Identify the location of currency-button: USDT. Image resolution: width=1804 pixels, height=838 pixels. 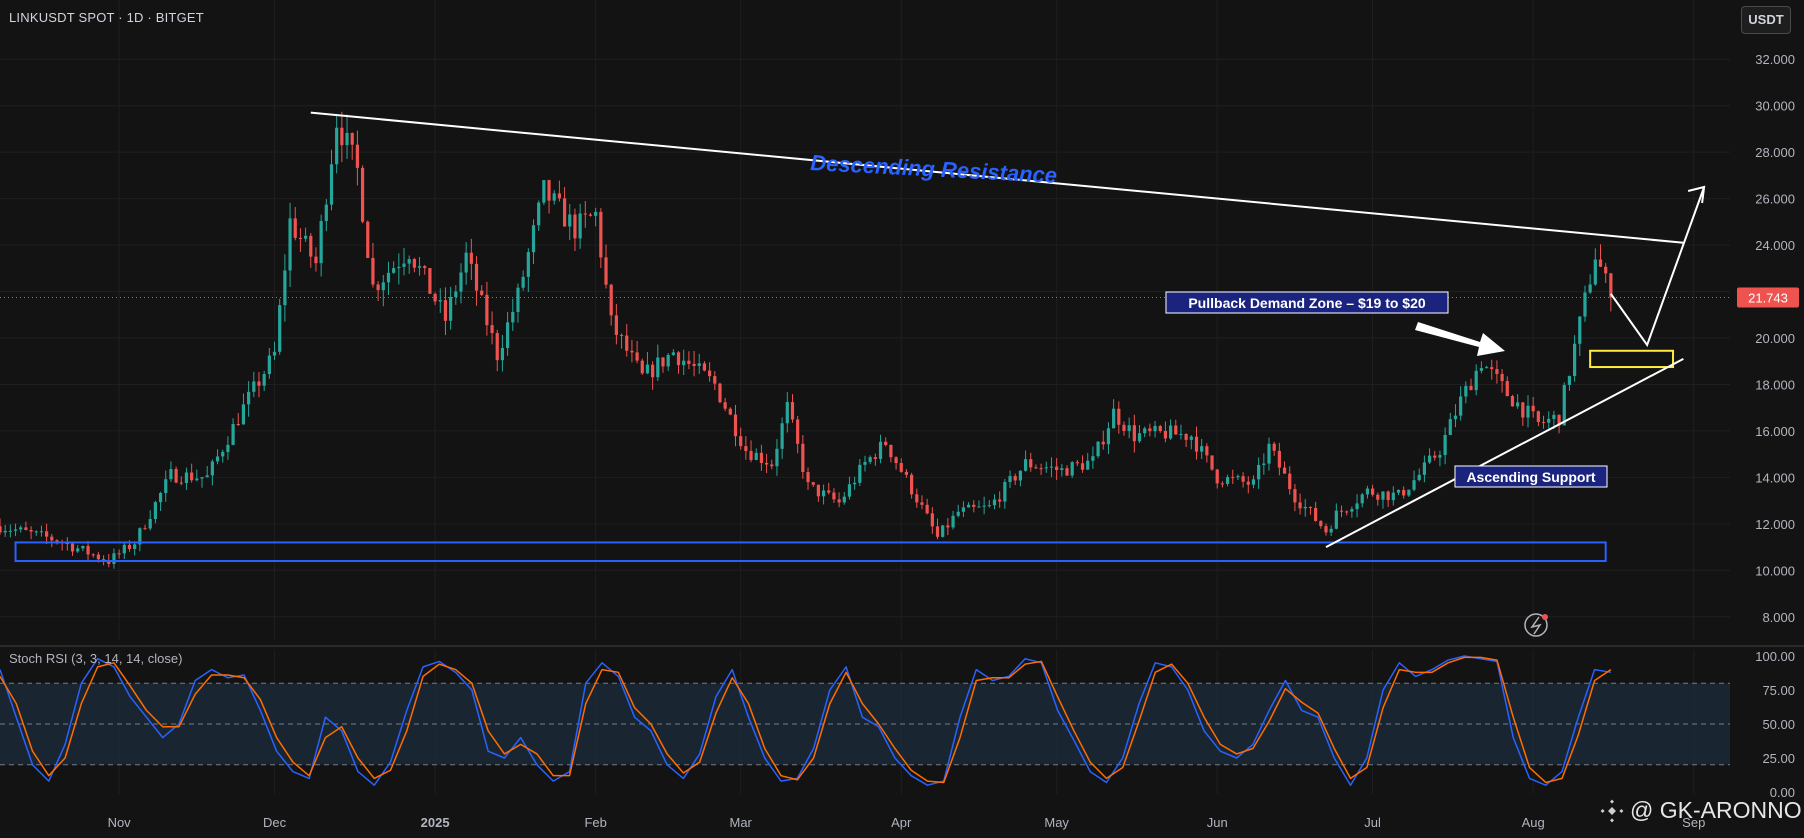
(1766, 20).